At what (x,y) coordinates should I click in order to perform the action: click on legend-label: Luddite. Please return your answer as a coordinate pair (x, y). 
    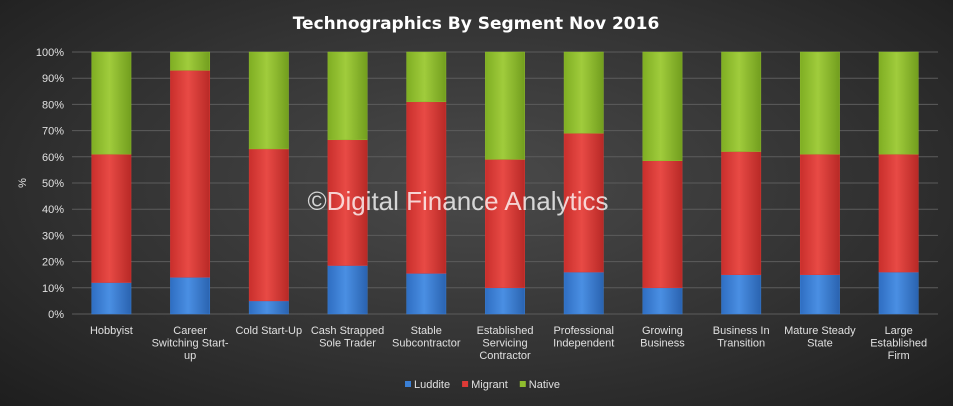
    Looking at the image, I should click on (432, 385).